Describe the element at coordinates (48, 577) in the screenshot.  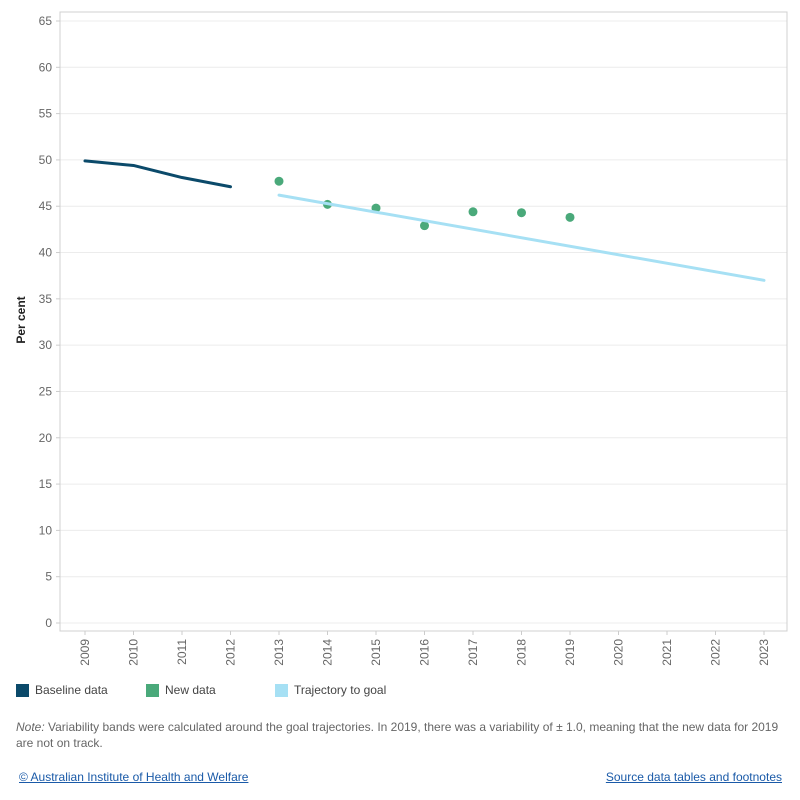
I see `y-tick-label: 5` at that location.